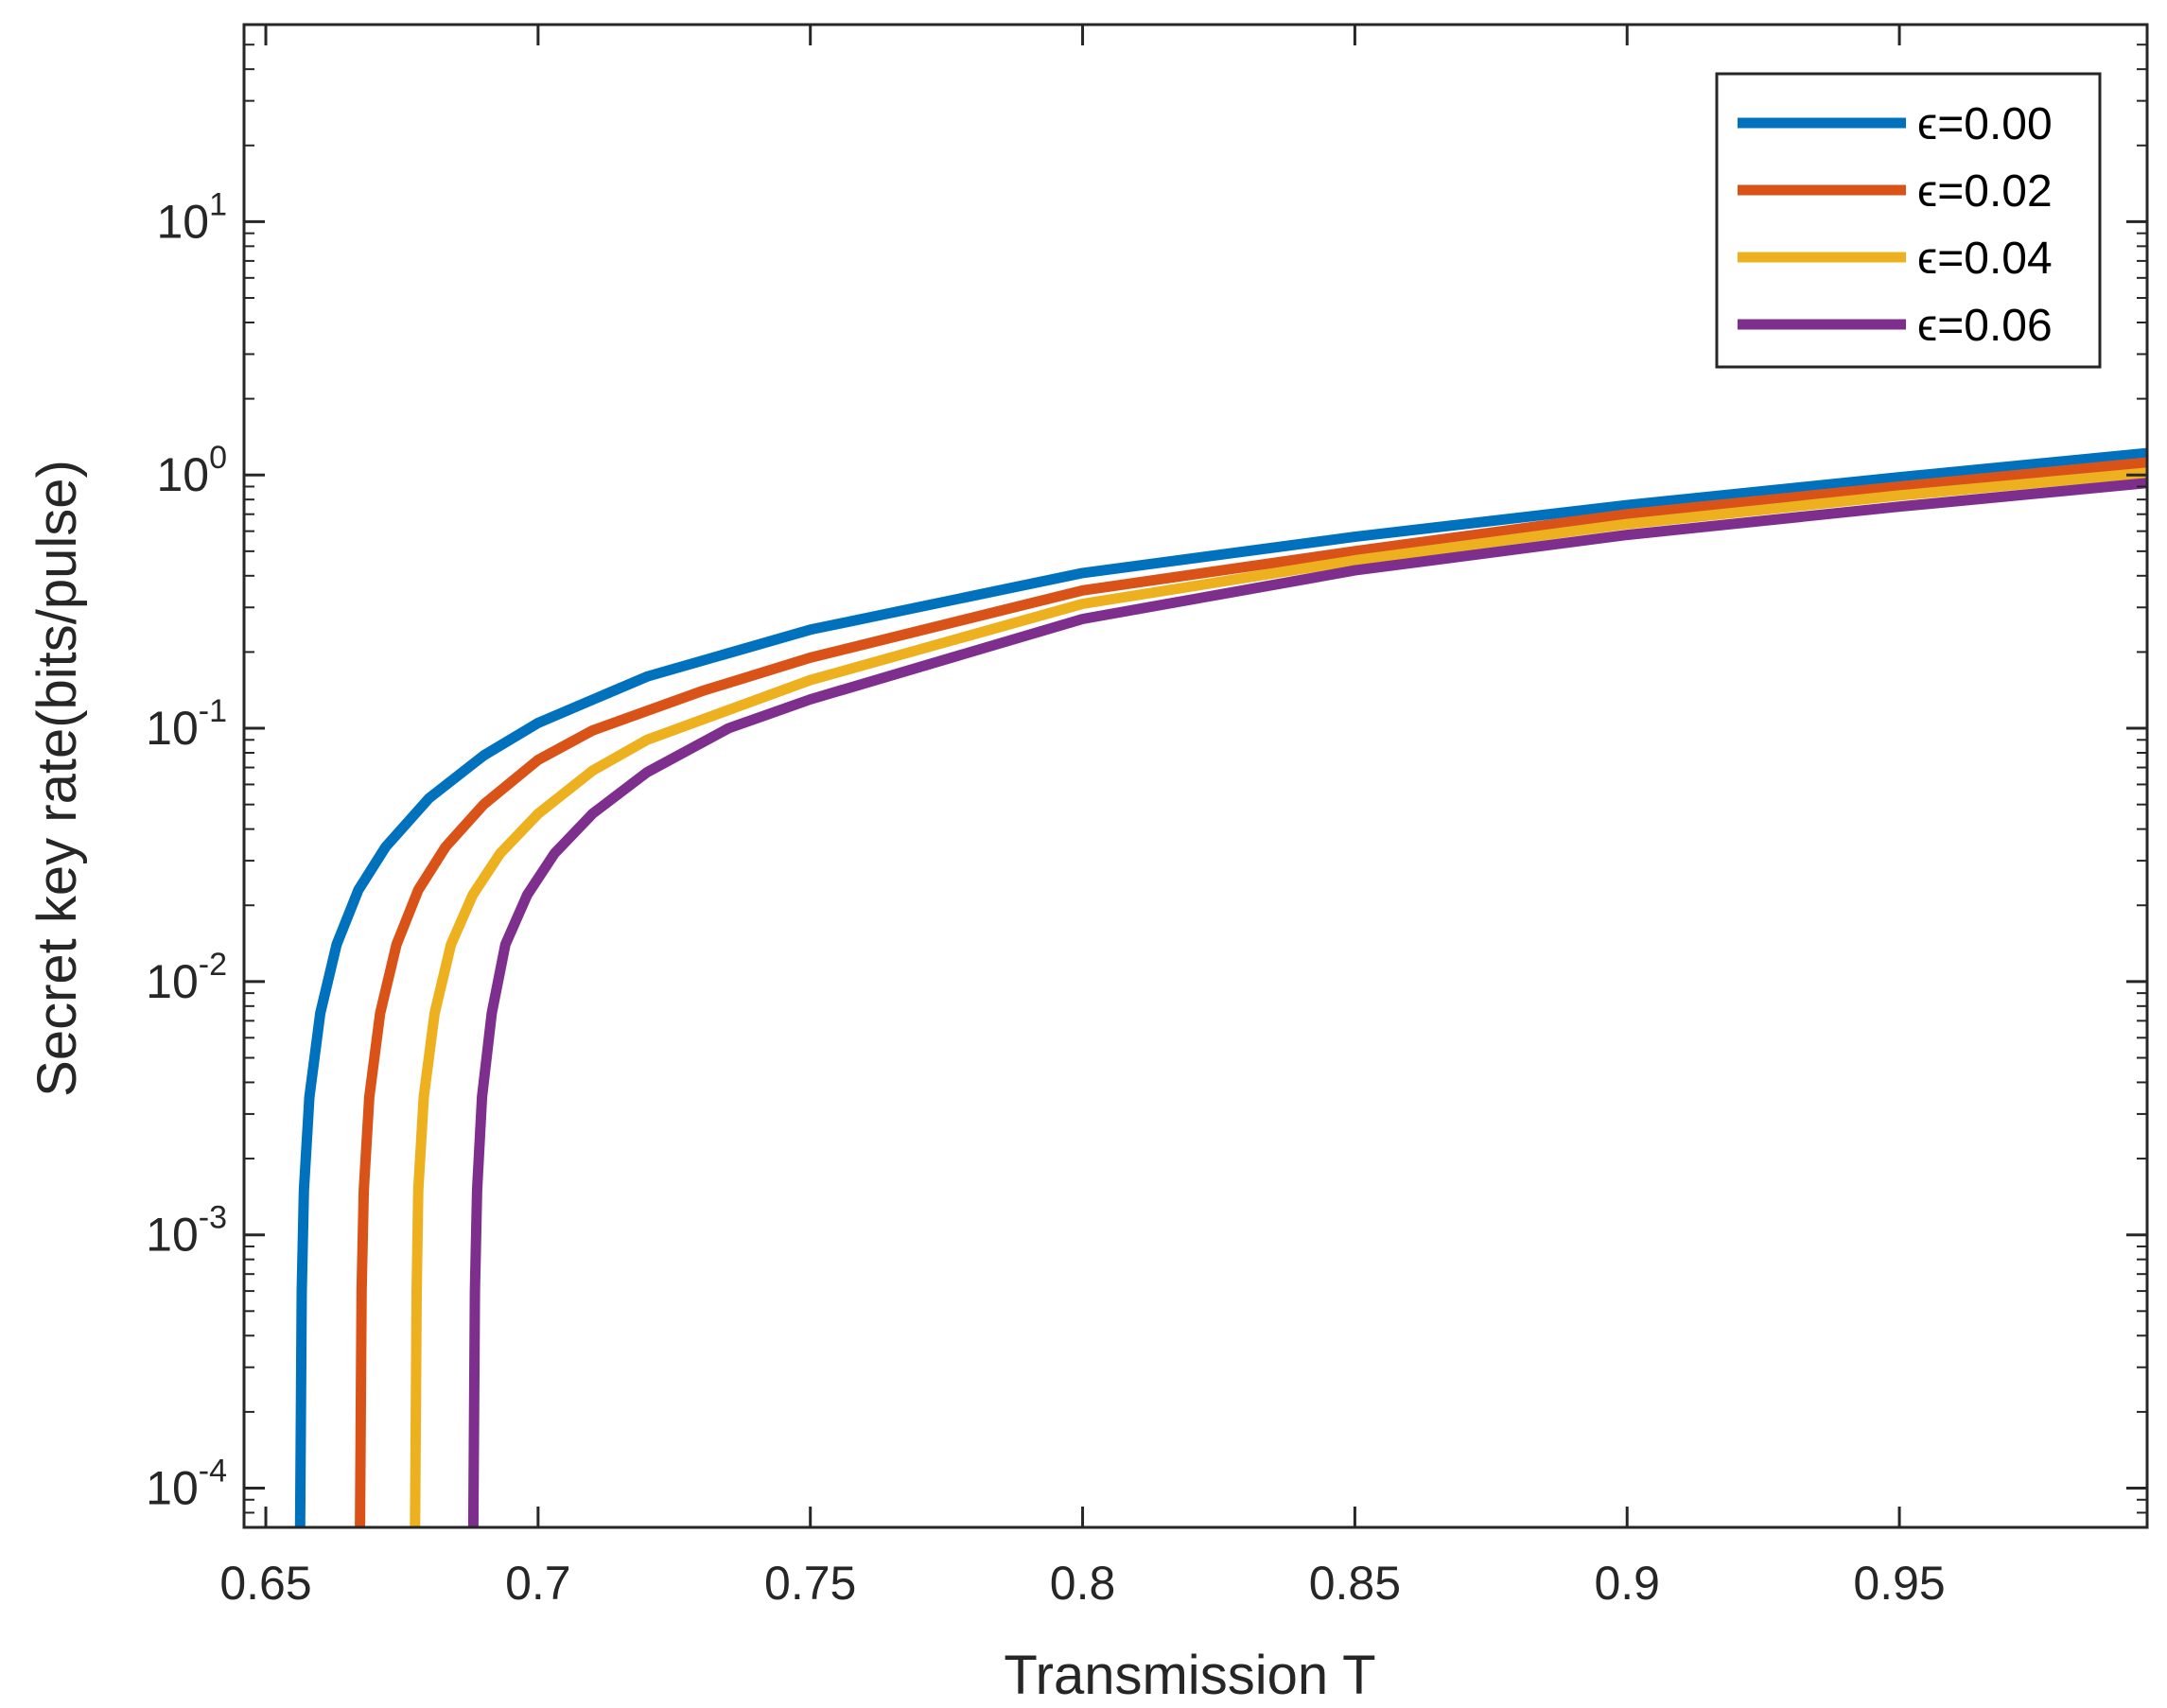  I want to click on y-tick-label: 10⁻⁴, so click(186, 1484).